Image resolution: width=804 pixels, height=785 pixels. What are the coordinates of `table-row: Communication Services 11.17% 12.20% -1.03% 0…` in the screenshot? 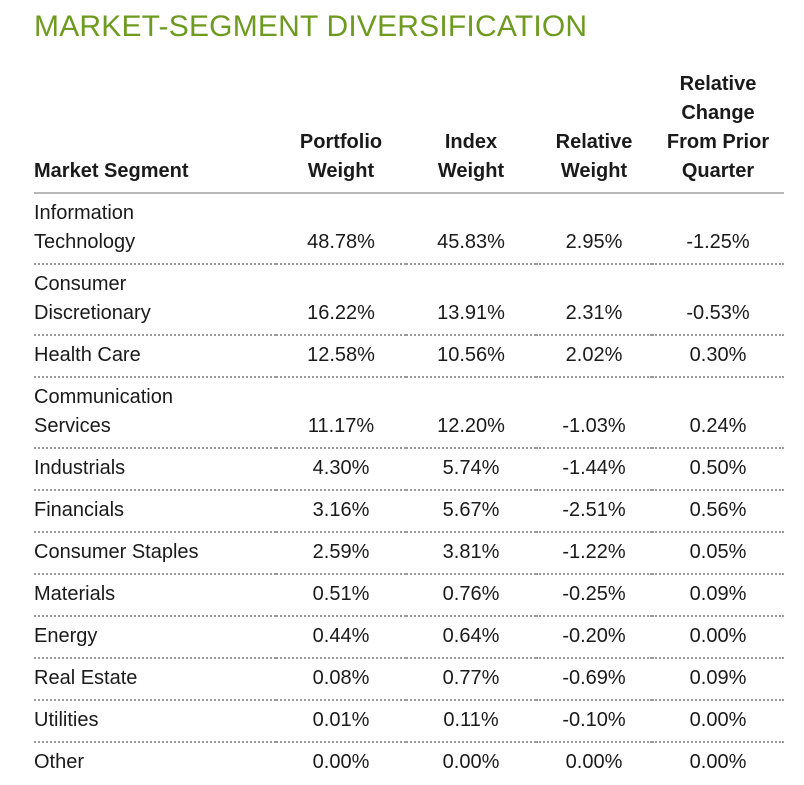 It's located at (409, 413).